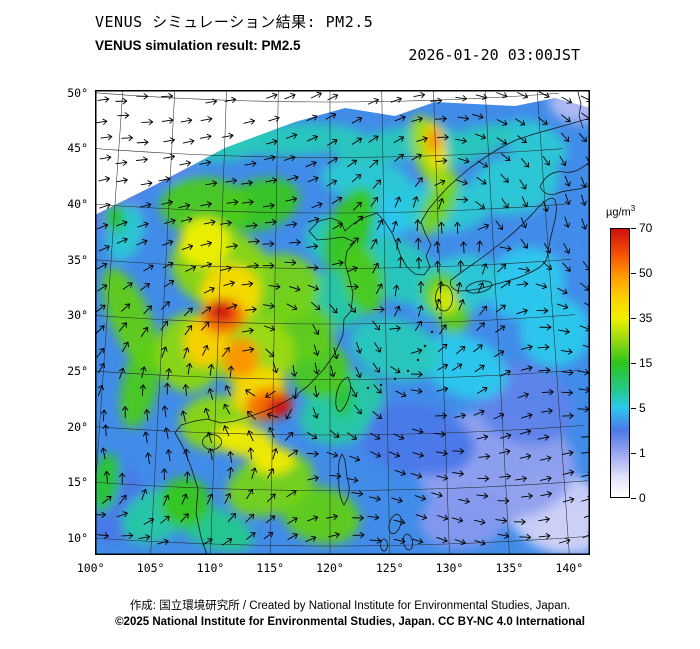 This screenshot has width=700, height=649. What do you see at coordinates (503, 244) in the screenshot?
I see `coastline-honshu` at bounding box center [503, 244].